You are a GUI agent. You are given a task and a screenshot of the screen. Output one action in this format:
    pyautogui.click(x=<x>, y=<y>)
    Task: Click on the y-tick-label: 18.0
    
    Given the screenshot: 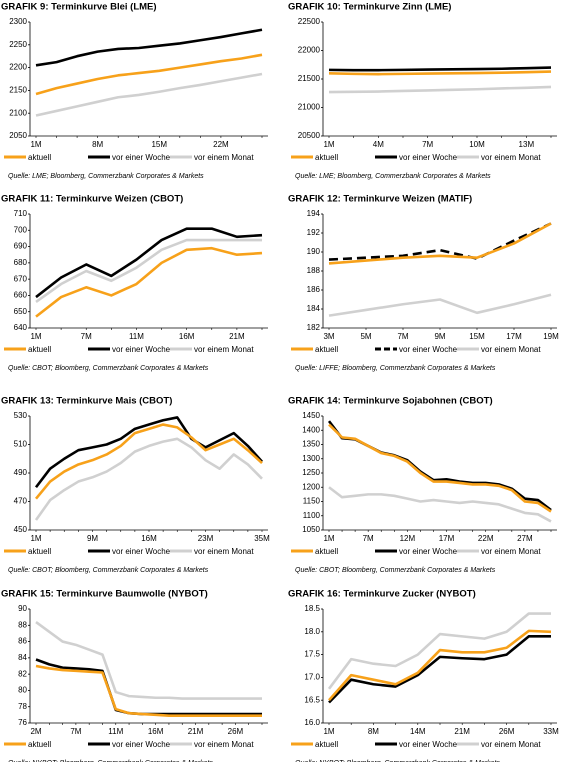 What is the action you would take?
    pyautogui.click(x=312, y=631)
    